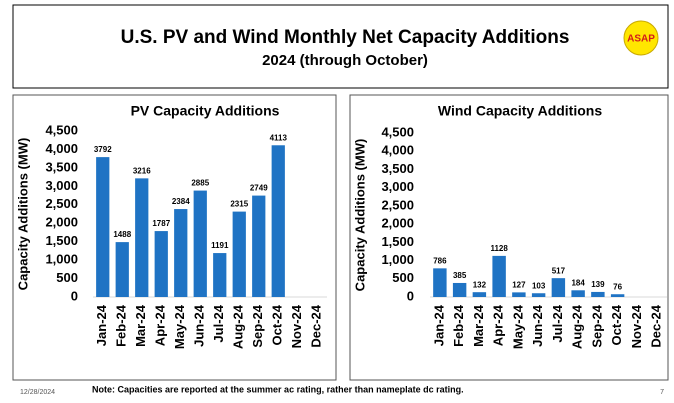 Image resolution: width=674 pixels, height=403 pixels. Describe the element at coordinates (181, 201) in the screenshot. I see `data-label: 2384` at that location.